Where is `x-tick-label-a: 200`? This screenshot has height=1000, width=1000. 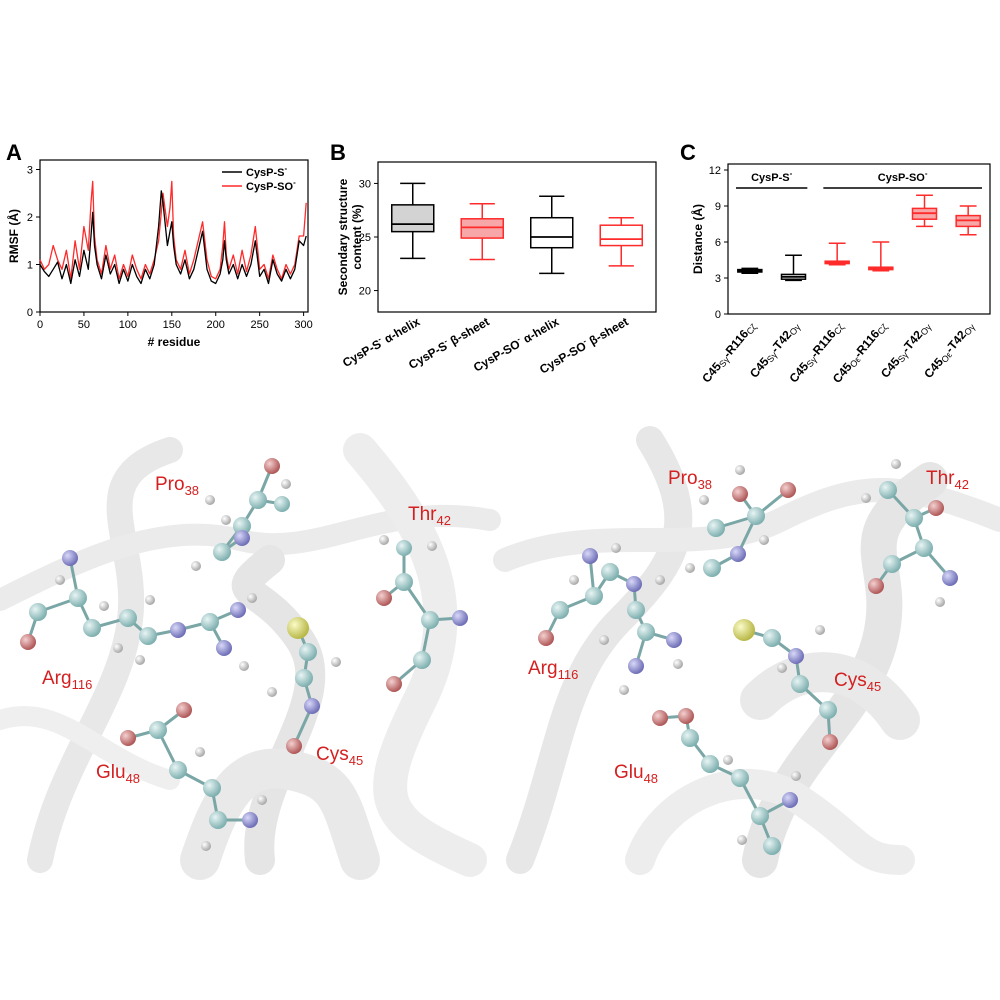
x-tick-label-a: 200 is located at coordinates (216, 325).